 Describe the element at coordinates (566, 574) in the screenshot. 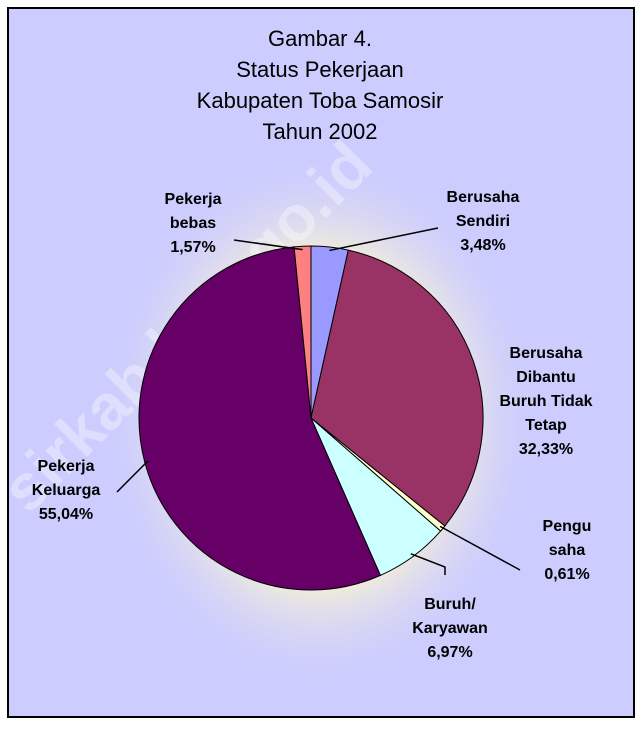

I see `value-label: 0,61%` at that location.